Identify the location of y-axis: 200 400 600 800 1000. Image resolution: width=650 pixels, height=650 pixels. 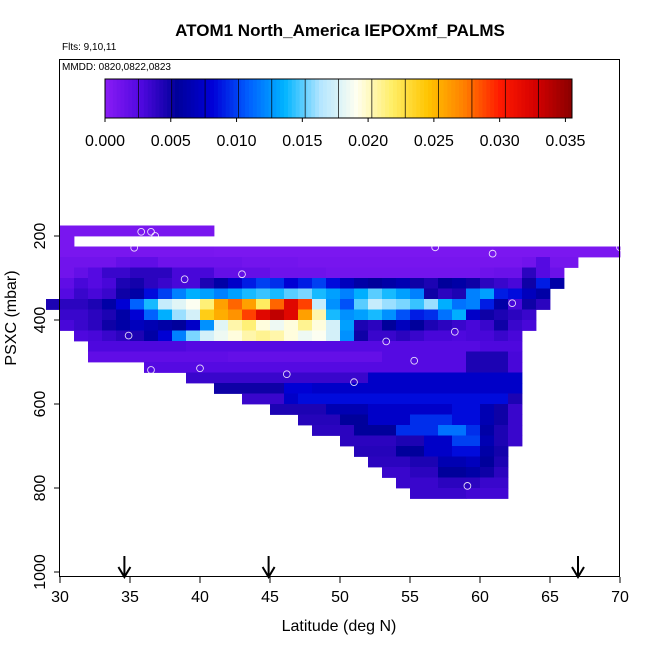
(46, 406).